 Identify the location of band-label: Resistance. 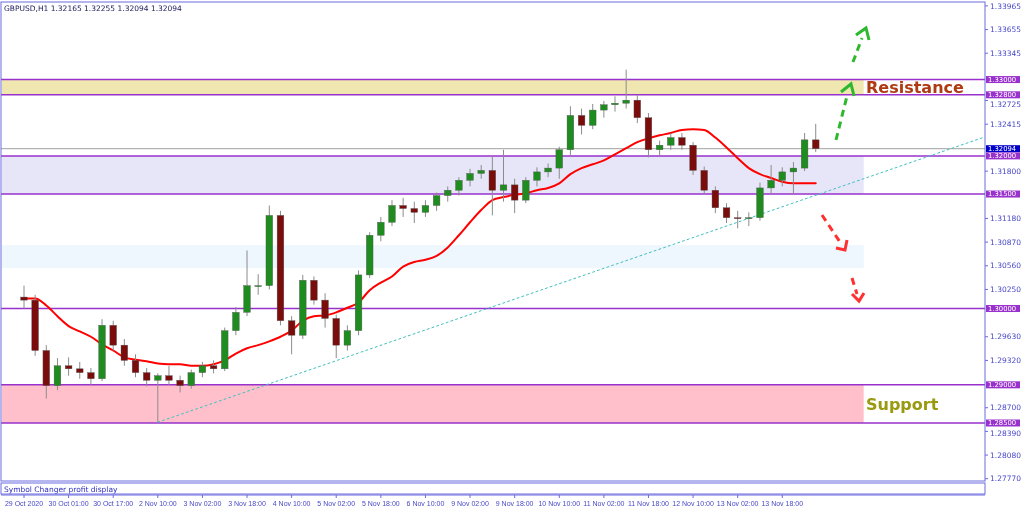
(915, 88).